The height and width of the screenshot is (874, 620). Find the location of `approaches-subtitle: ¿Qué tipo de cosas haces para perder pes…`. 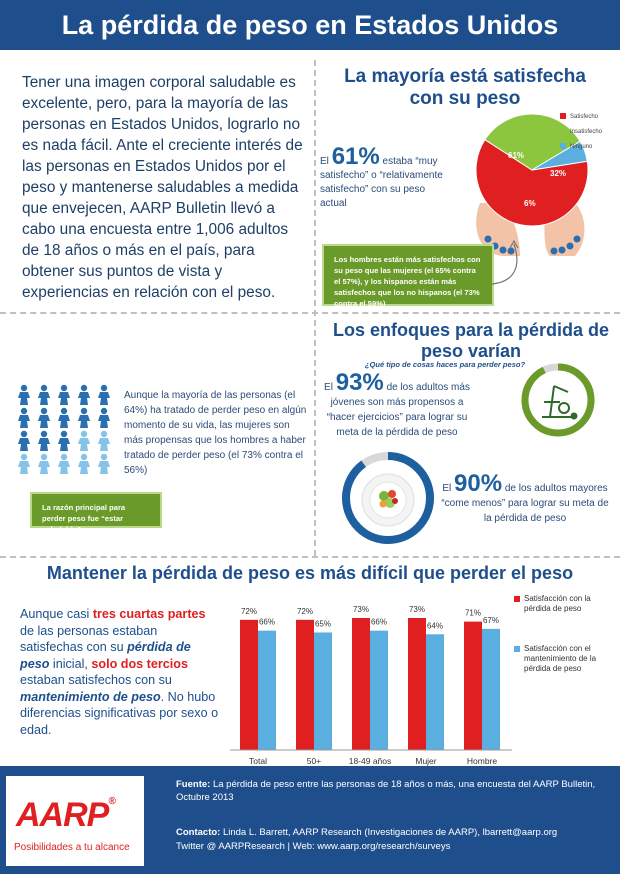

approaches-subtitle: ¿Qué tipo de cosas haces para perder pes… is located at coordinates (445, 364).